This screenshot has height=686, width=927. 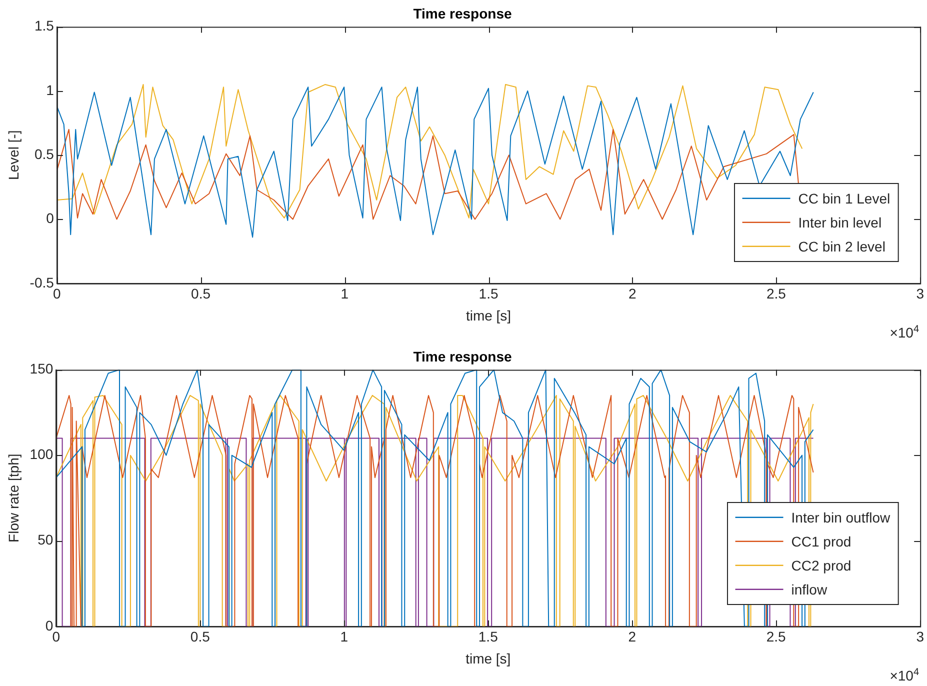 What do you see at coordinates (44, 26) in the screenshot?
I see `y-tick-label: 1.5` at bounding box center [44, 26].